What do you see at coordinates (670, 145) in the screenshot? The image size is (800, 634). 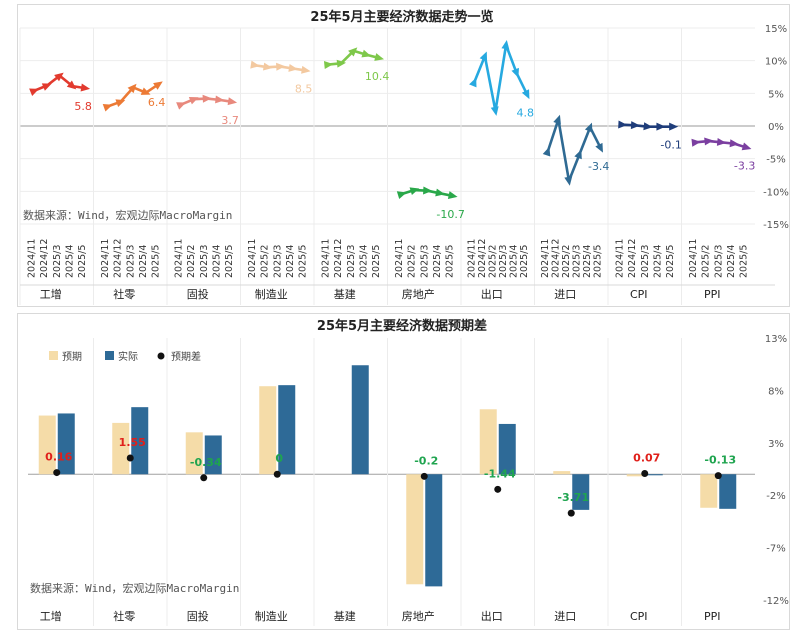 I see `last-value-label-item-8: -0.1` at bounding box center [670, 145].